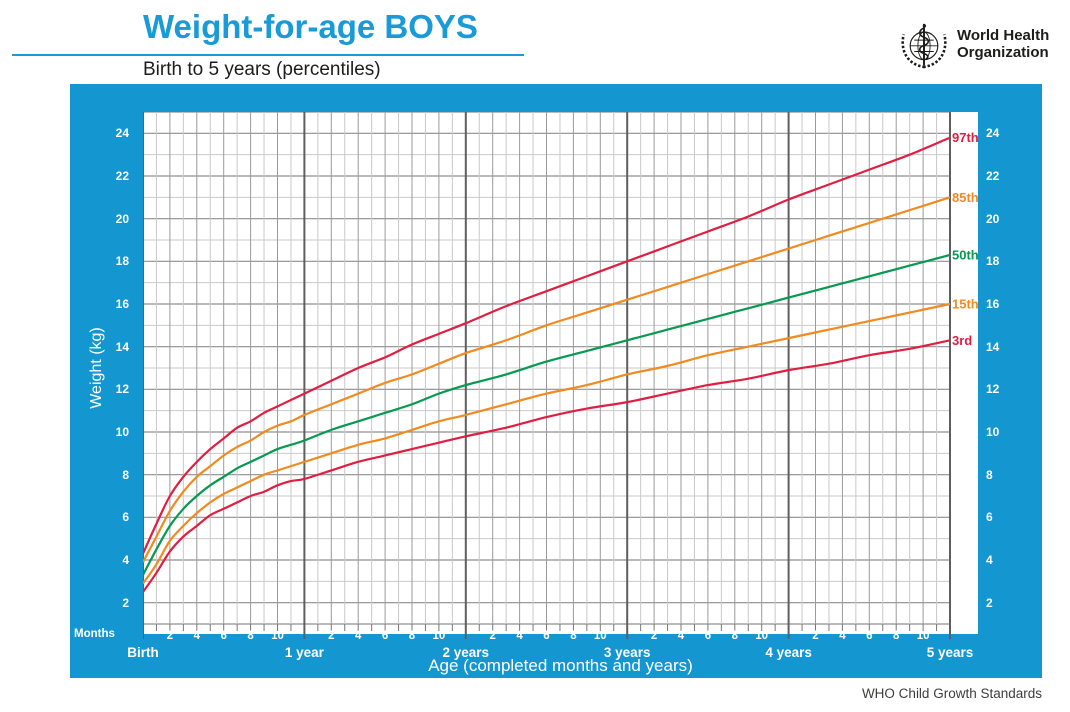 The image size is (1070, 712). What do you see at coordinates (122, 261) in the screenshot?
I see `y-axis-tick-label-left-18: 18` at bounding box center [122, 261].